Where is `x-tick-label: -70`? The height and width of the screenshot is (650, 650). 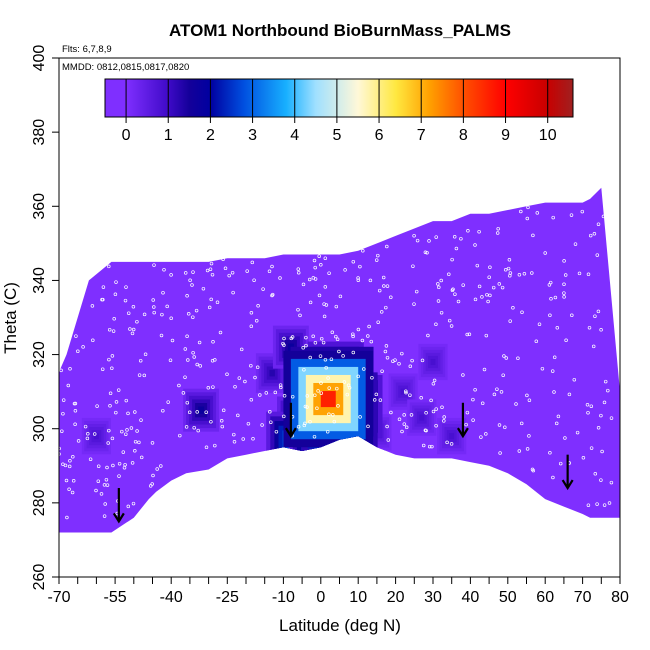 x-tick-label: -70 is located at coordinates (58, 597).